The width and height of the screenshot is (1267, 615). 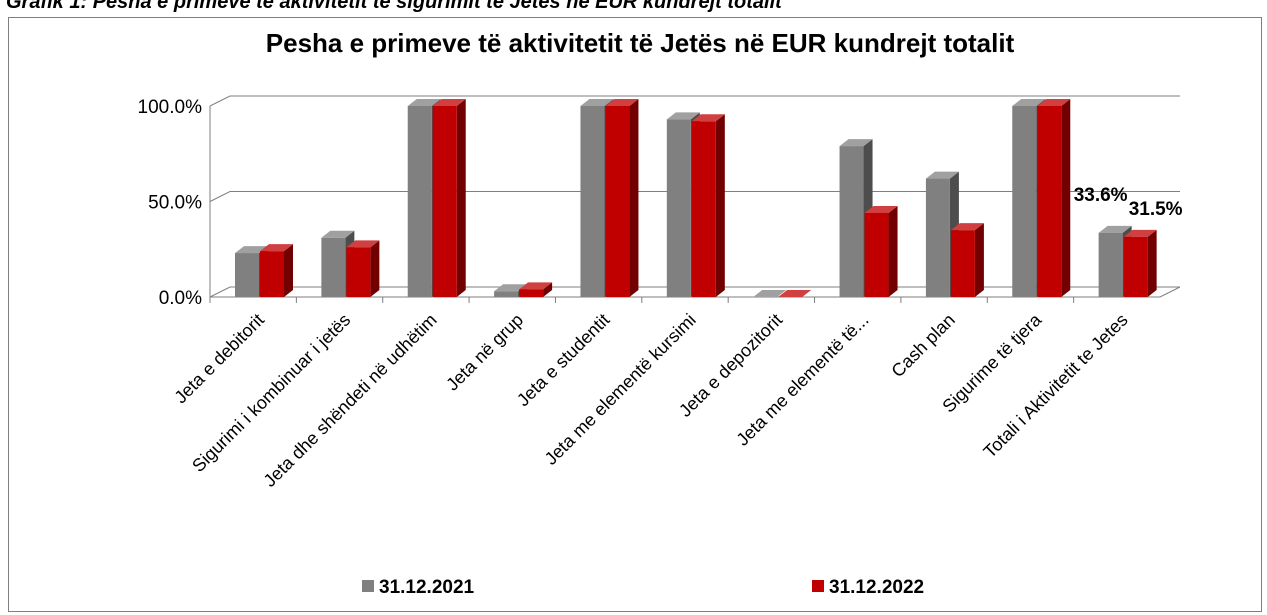 I want to click on y-tick-label: 50.0%, so click(x=175, y=203).